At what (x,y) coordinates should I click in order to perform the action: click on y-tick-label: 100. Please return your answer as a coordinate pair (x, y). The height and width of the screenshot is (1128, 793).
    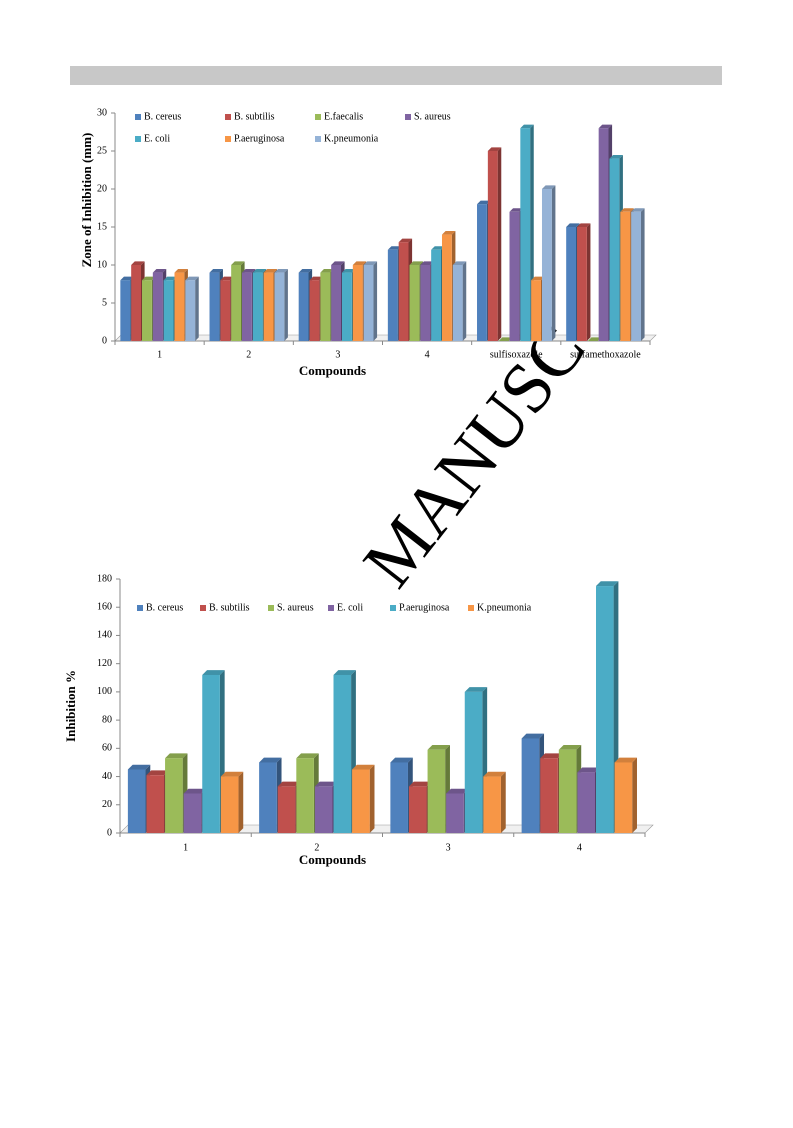
    Looking at the image, I should click on (104, 691).